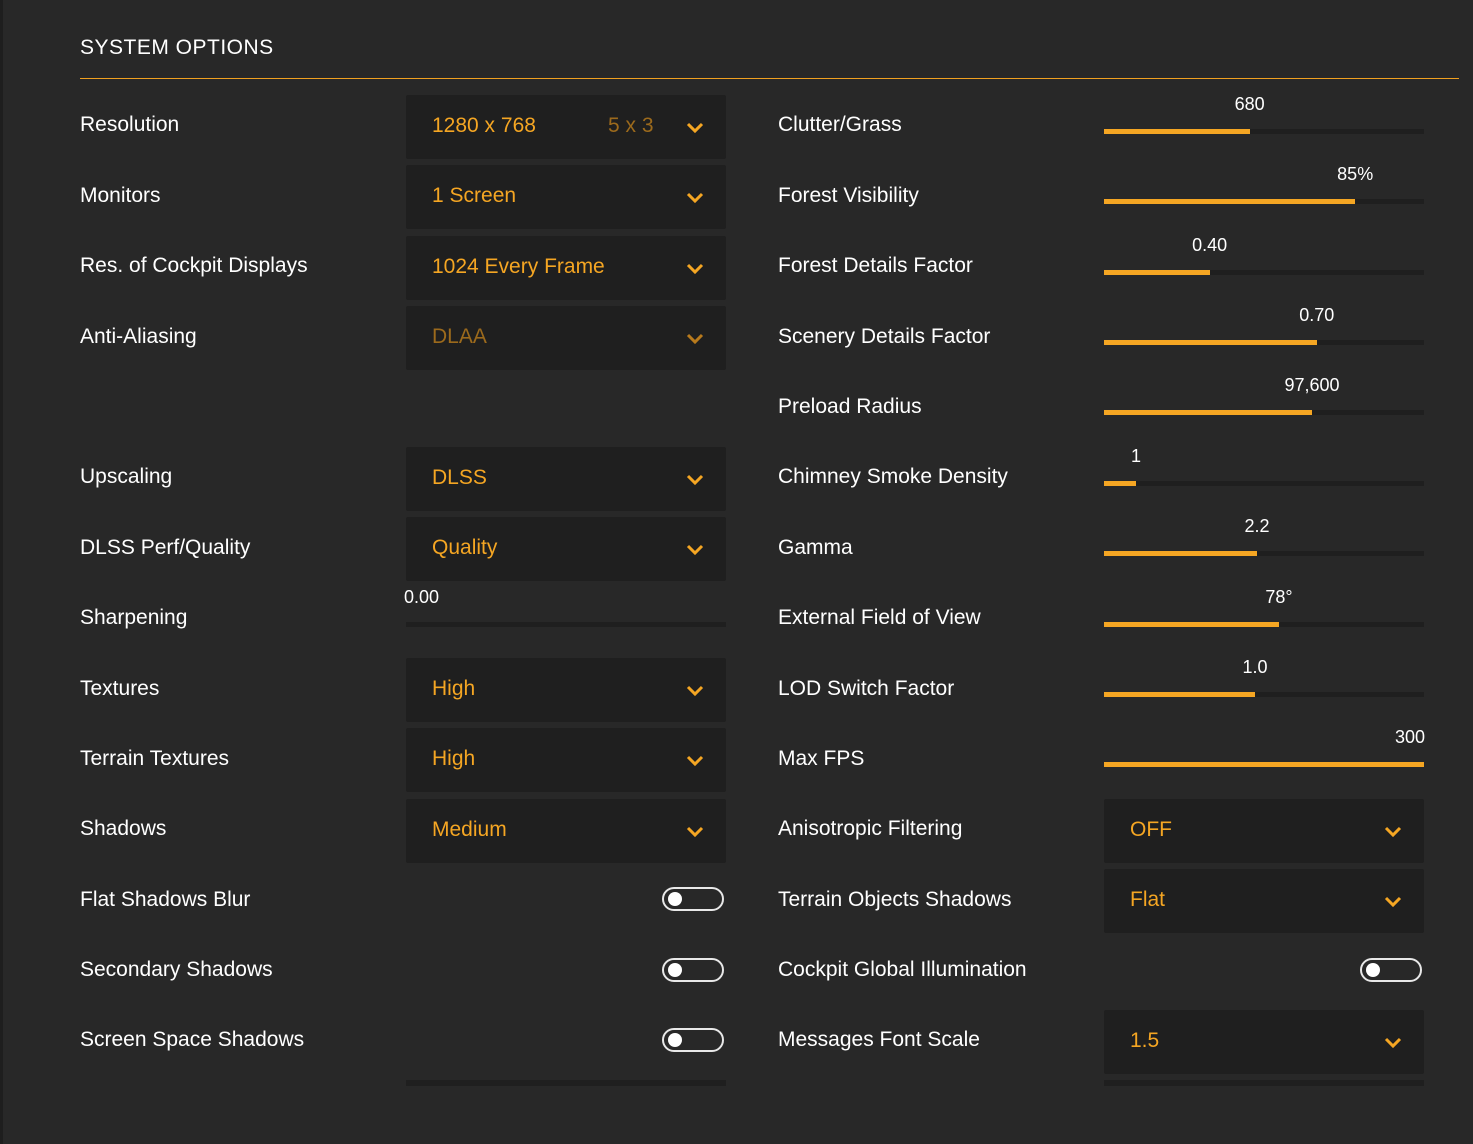  I want to click on lod-switch-slider: 1.0, so click(1264, 677).